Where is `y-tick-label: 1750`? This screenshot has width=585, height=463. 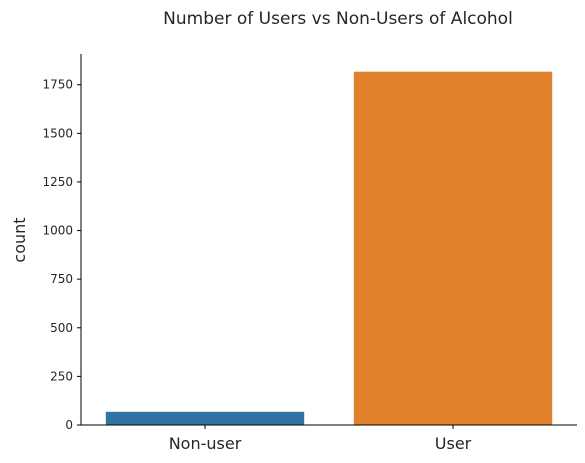
y-tick-label: 1750 is located at coordinates (57, 85).